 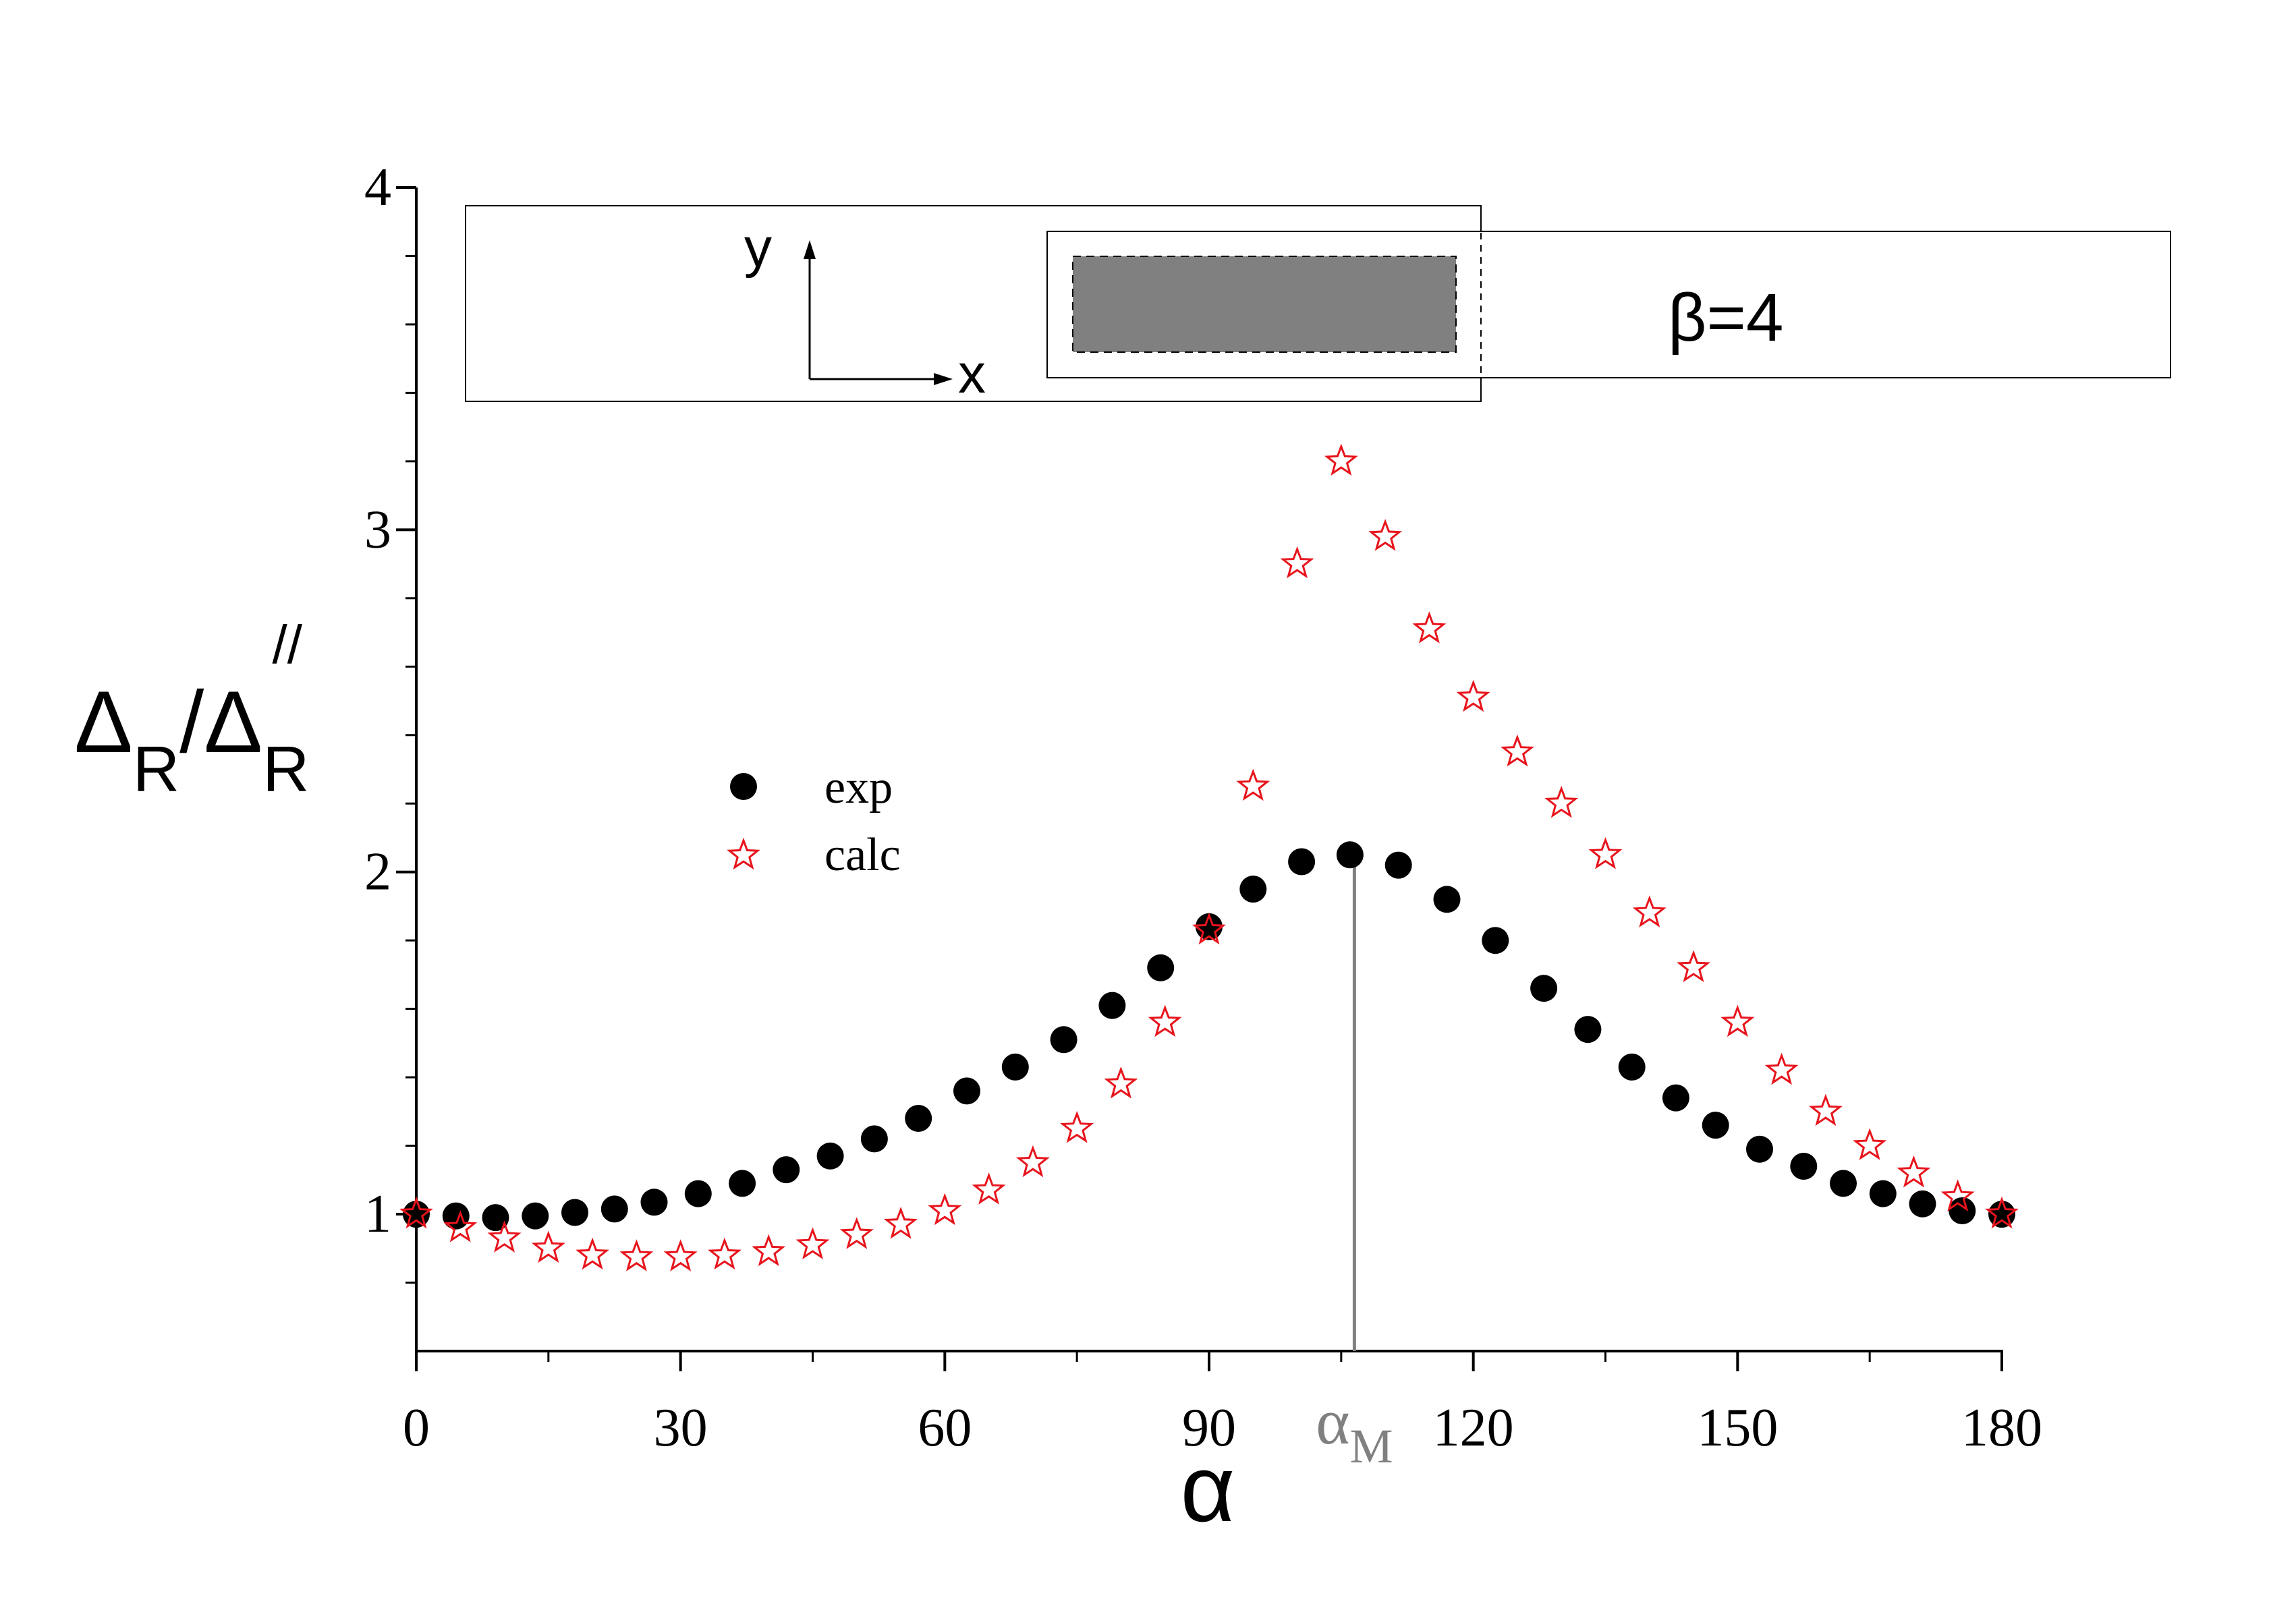 What do you see at coordinates (758, 248) in the screenshot?
I see `inset-y-label: y` at bounding box center [758, 248].